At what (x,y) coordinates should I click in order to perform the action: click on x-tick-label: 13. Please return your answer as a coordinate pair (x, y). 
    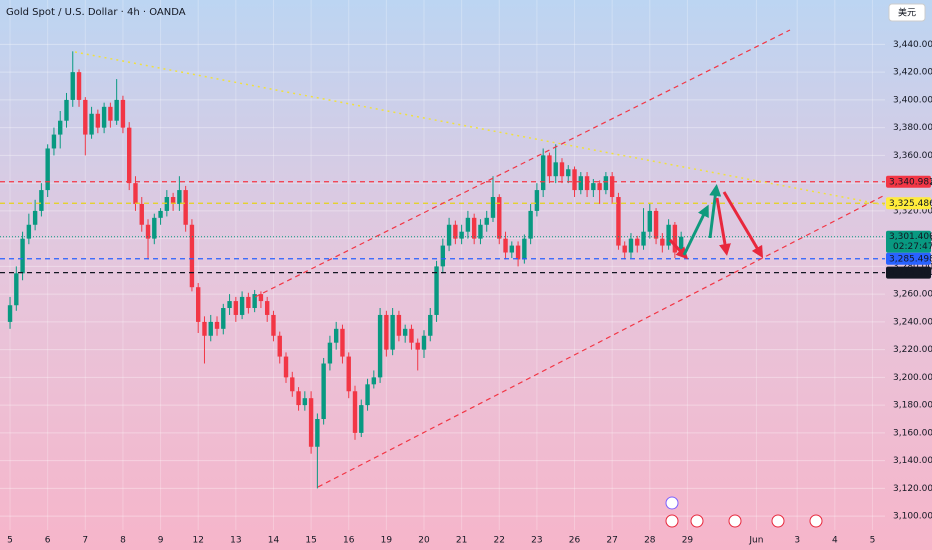
    Looking at the image, I should click on (235, 541).